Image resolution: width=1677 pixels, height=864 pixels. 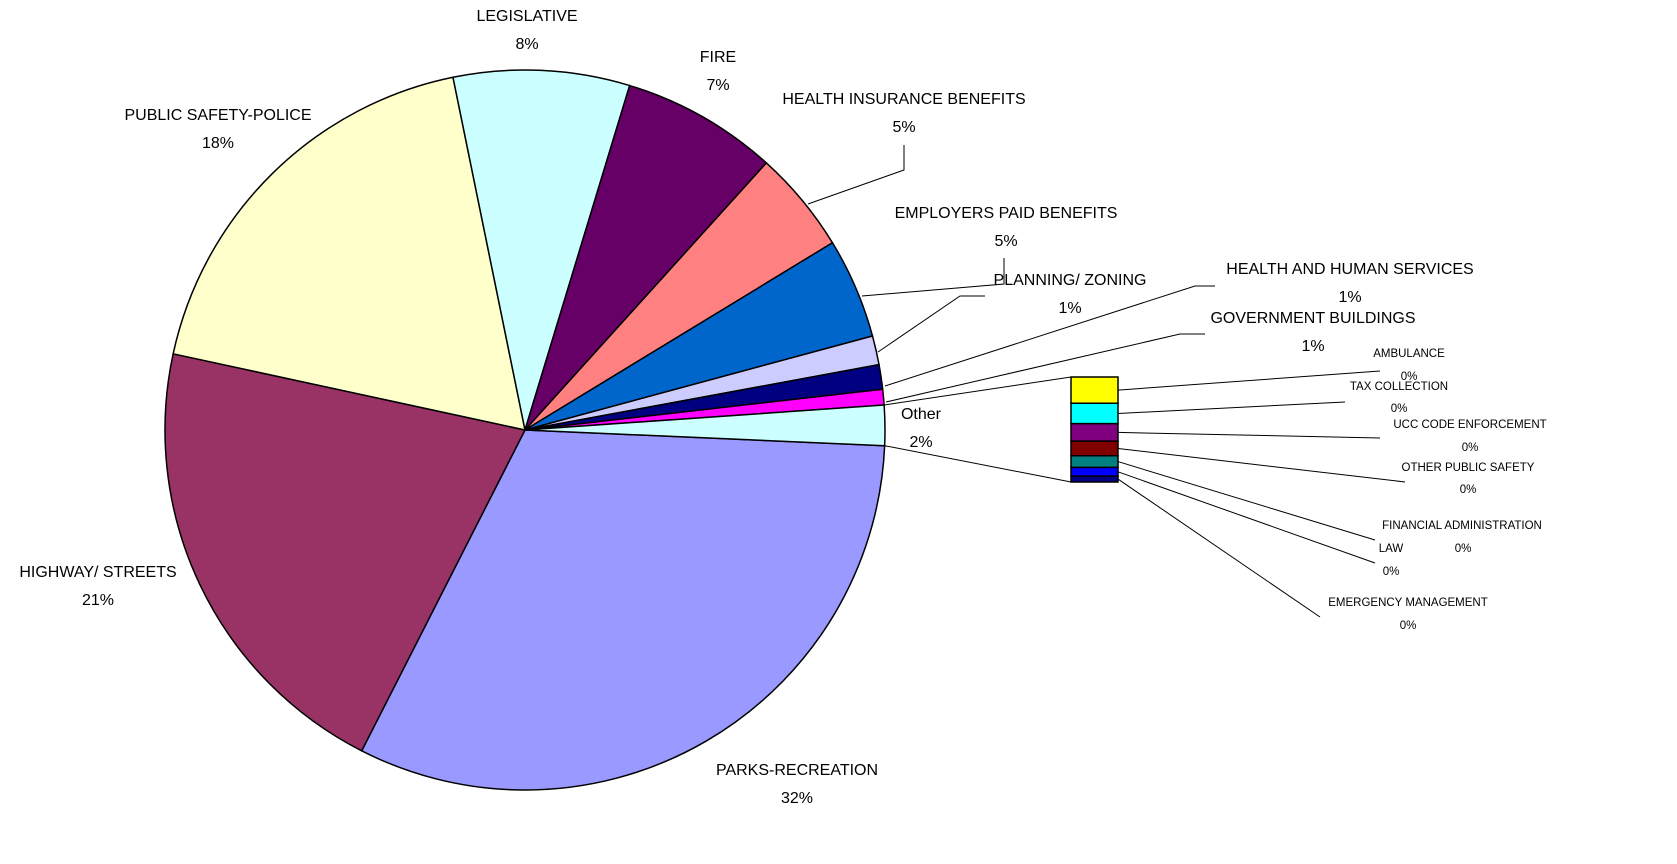 What do you see at coordinates (903, 99) in the screenshot?
I see `slice-label: HEALTH INSURANCE BENEFITS` at bounding box center [903, 99].